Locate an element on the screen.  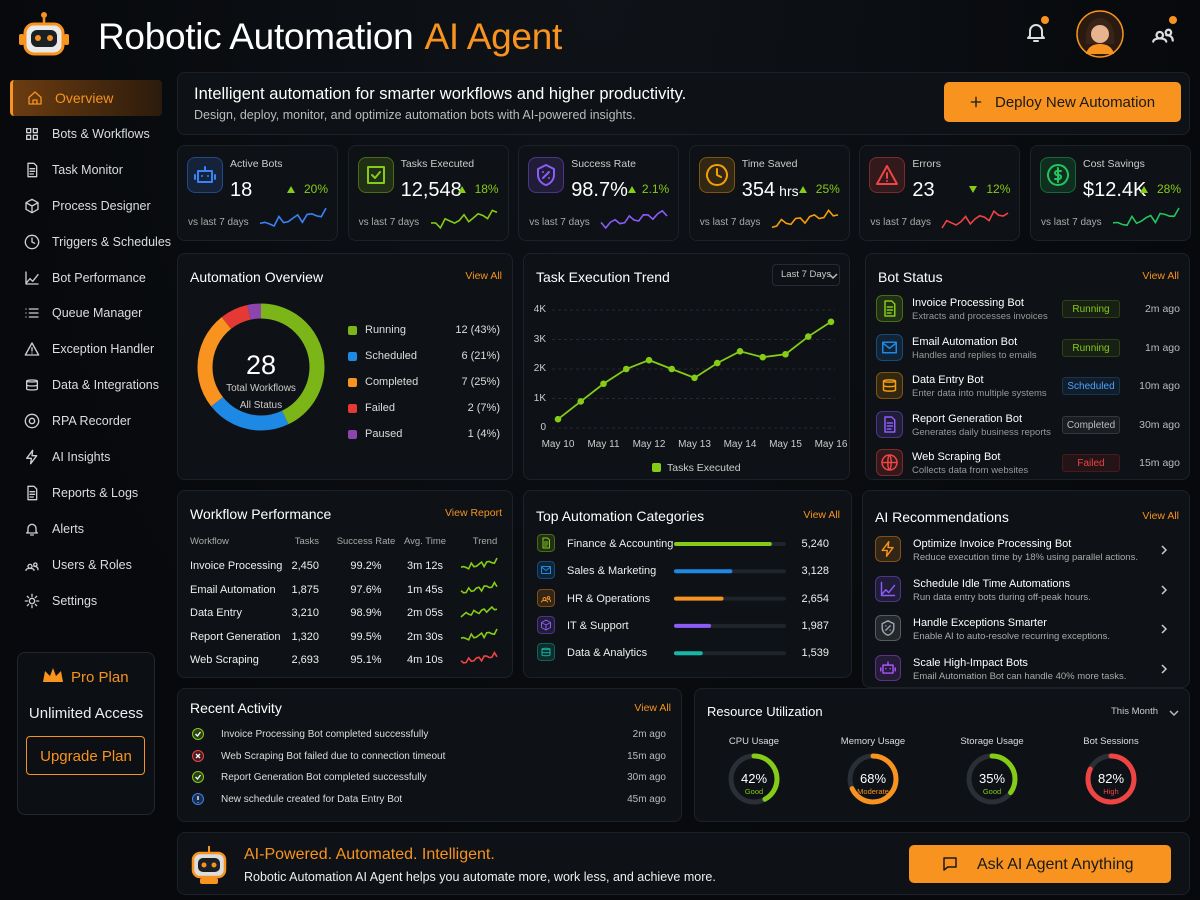
kpi-label: Cost Savings is located at coordinates (1114, 164).